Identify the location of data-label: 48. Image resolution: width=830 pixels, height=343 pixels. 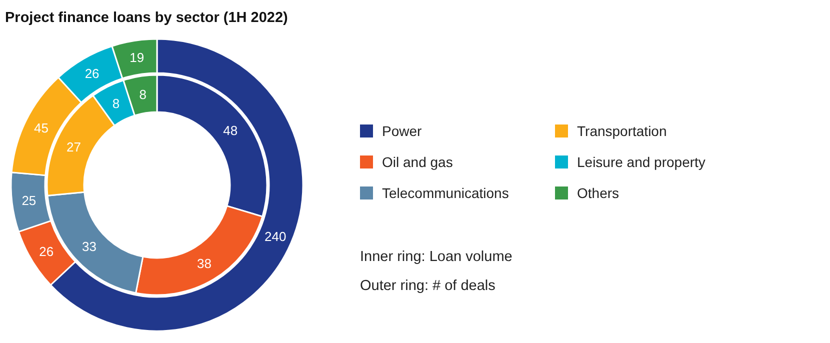
(230, 130).